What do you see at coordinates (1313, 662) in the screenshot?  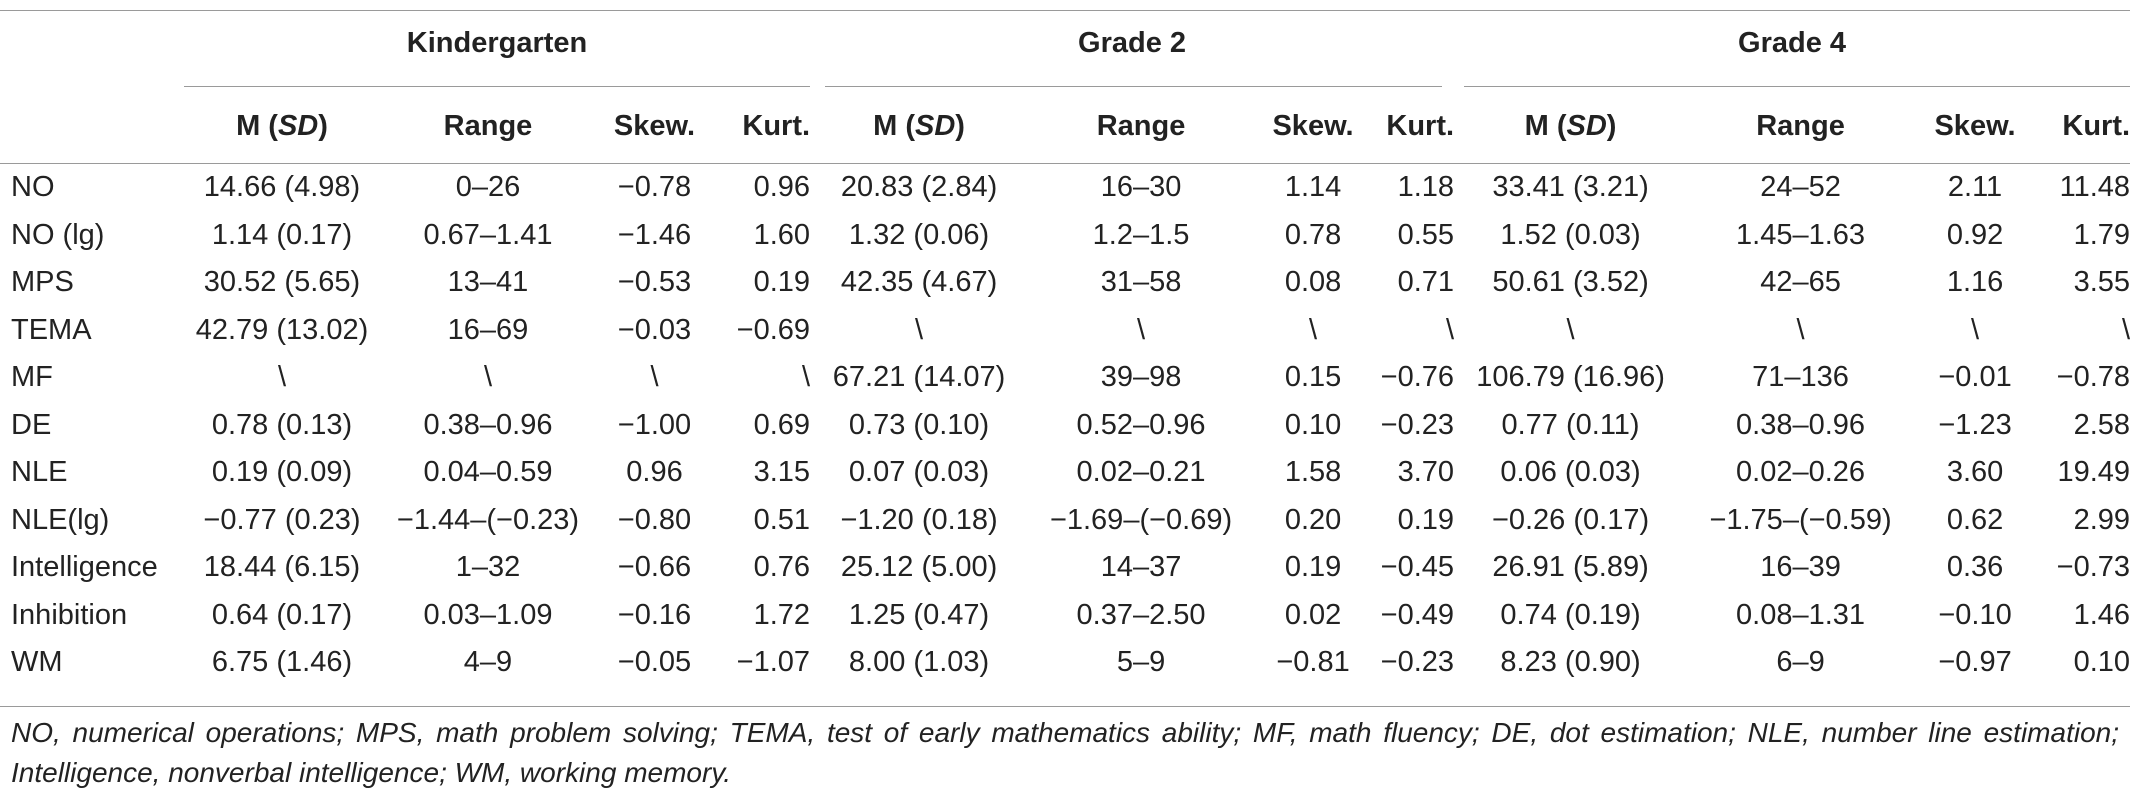 I see `table-cell: −0.81` at bounding box center [1313, 662].